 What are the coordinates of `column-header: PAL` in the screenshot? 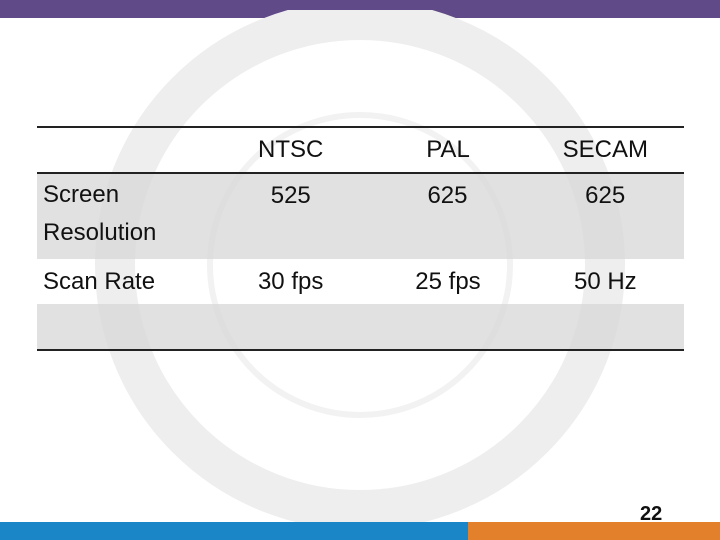 It's located at (448, 149).